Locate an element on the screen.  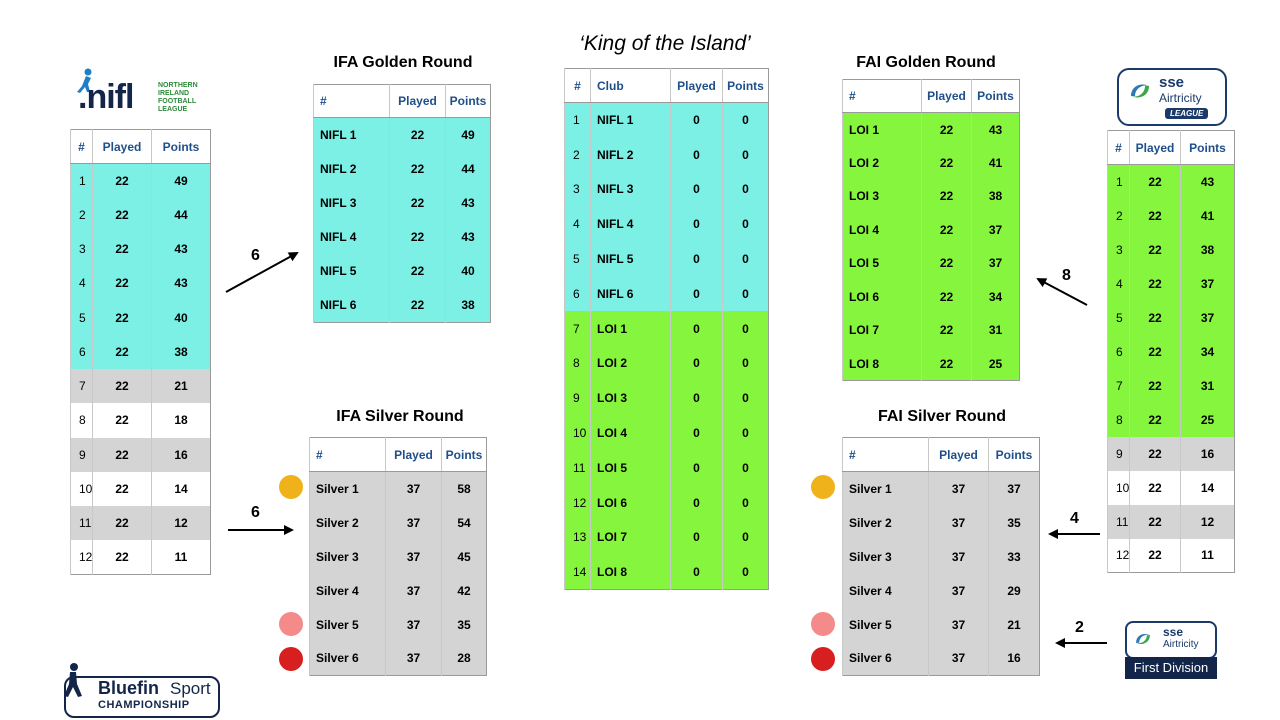
table-row: Silver 6 37 16 is located at coordinates (941, 658).